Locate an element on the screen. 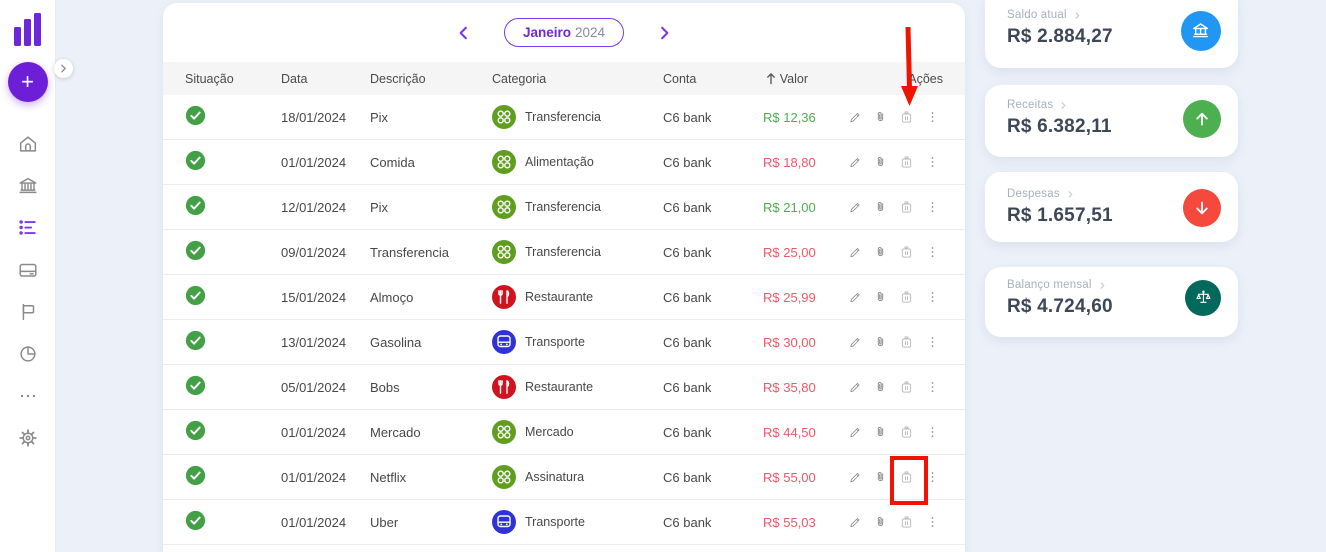  summary-card-value: R$ 4.724,60 is located at coordinates (1060, 306).